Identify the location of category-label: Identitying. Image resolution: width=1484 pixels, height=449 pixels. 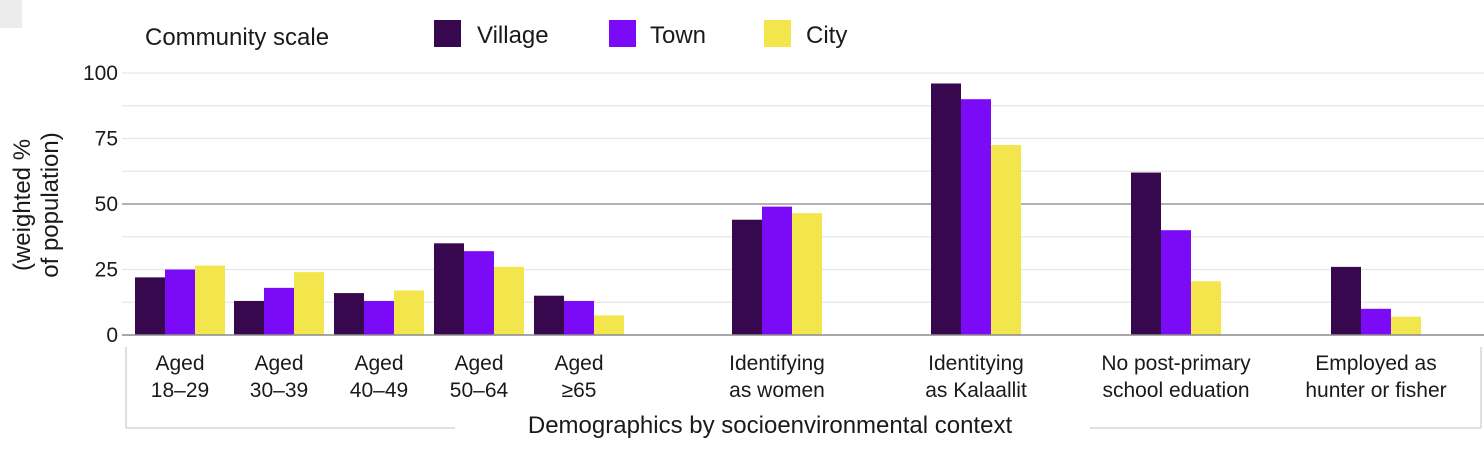
(976, 363).